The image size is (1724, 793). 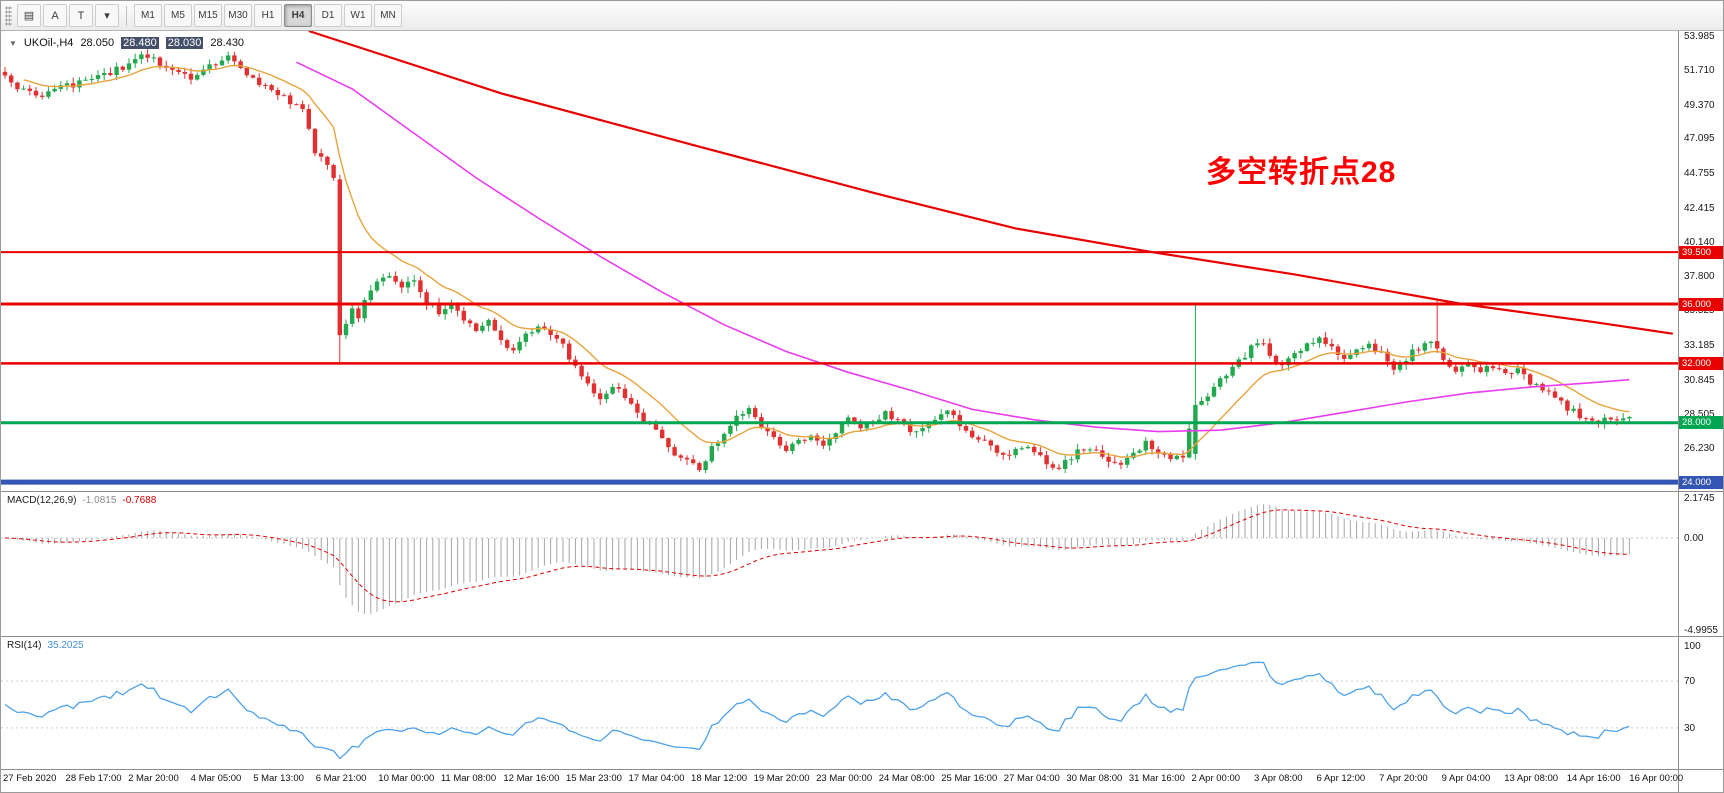 I want to click on time-axis-label: 24 Mar 08:00, so click(x=906, y=778).